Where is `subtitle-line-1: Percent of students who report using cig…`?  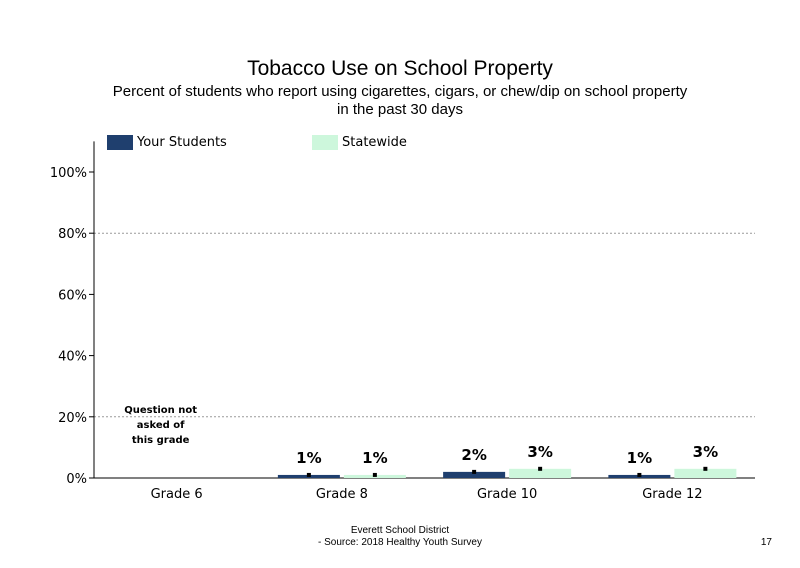
subtitle-line-1: Percent of students who report using cig… is located at coordinates (400, 91).